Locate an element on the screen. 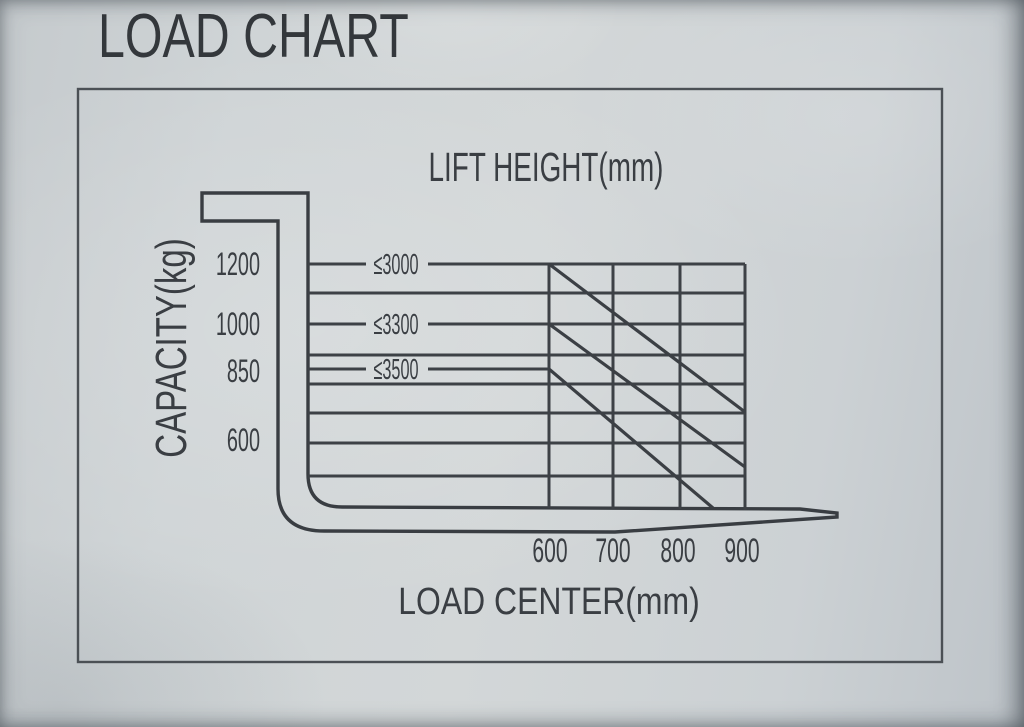  y-tick-600: 600 is located at coordinates (243, 440).